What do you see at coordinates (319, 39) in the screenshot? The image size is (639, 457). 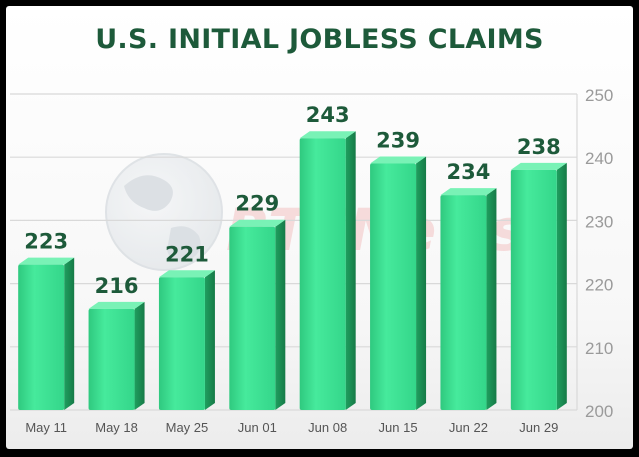 I see `chart-title: U.S. INITIAL JOBLESS CLAIMS` at bounding box center [319, 39].